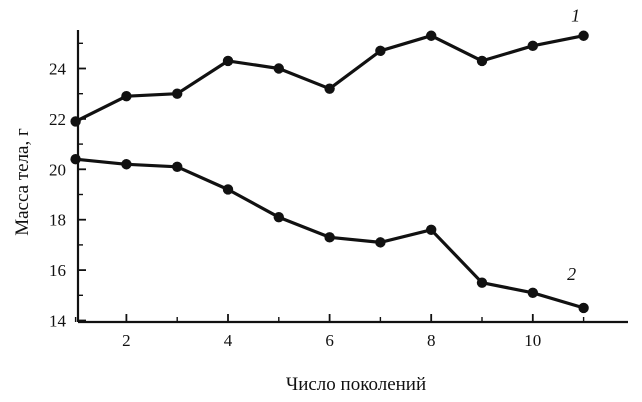 The width and height of the screenshot is (642, 402). I want to click on x-tick-label: 4, so click(228, 340).